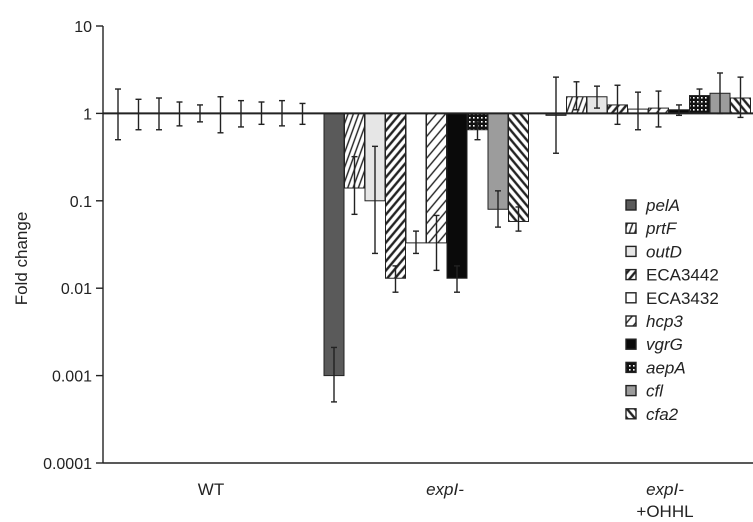 This screenshot has width=753, height=522. What do you see at coordinates (644, 391) in the screenshot?
I see `legend-item: cfl` at bounding box center [644, 391].